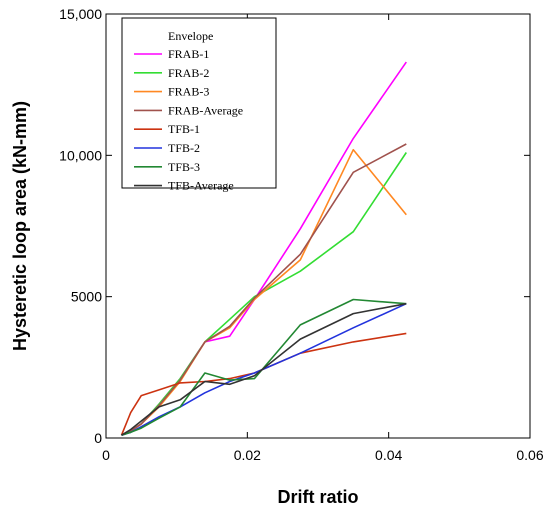 The width and height of the screenshot is (550, 515). I want to click on legend-label-frab-1: FRAB-1, so click(188, 54).